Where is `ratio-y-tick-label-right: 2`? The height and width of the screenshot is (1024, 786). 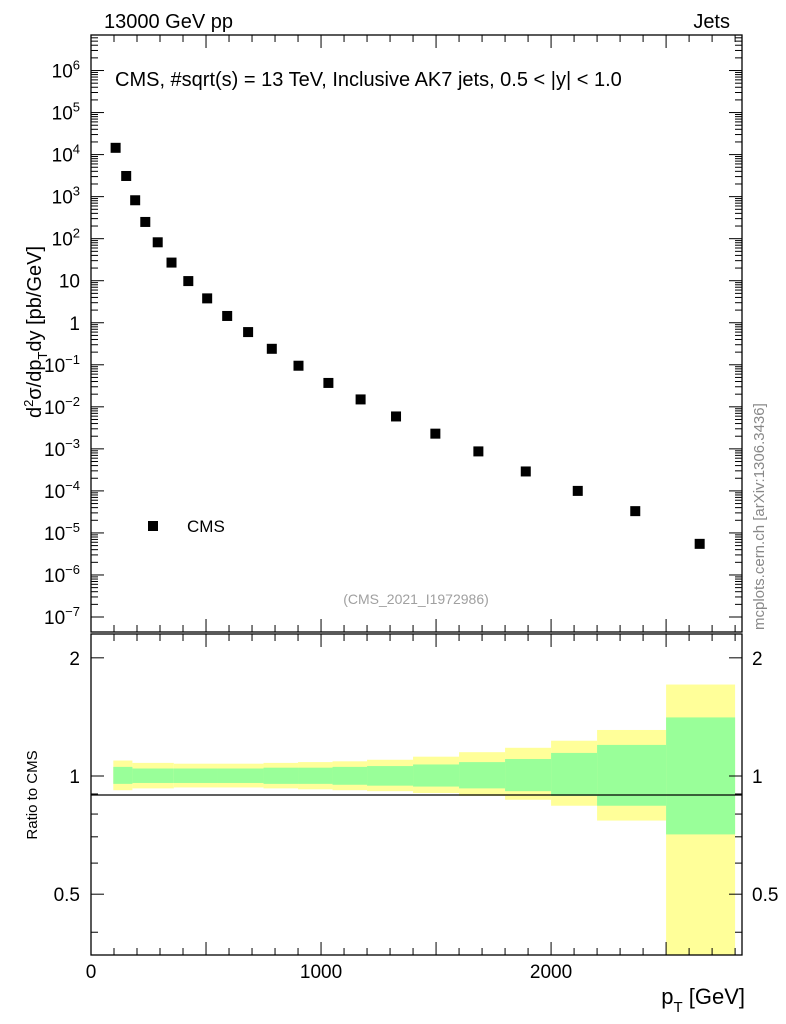
ratio-y-tick-label-right: 2 is located at coordinates (757, 659).